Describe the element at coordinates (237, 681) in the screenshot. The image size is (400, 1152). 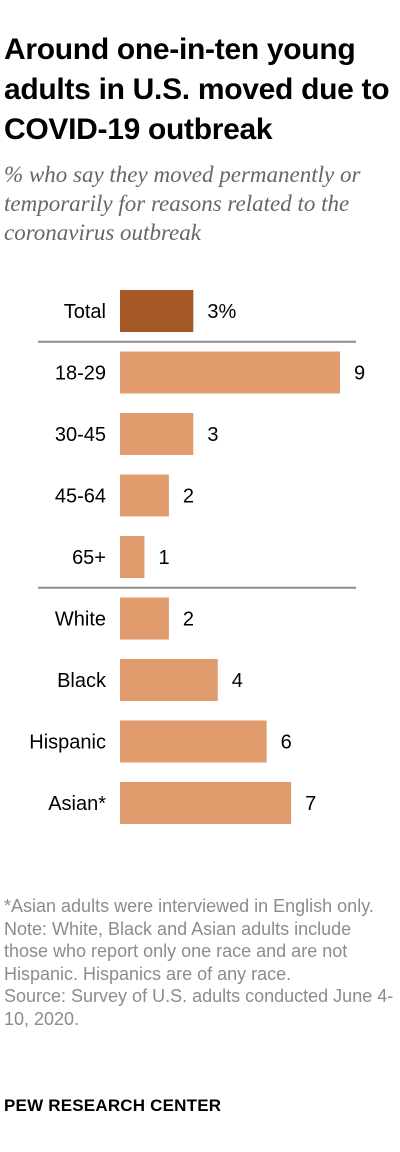
I see `value-label: 4` at that location.